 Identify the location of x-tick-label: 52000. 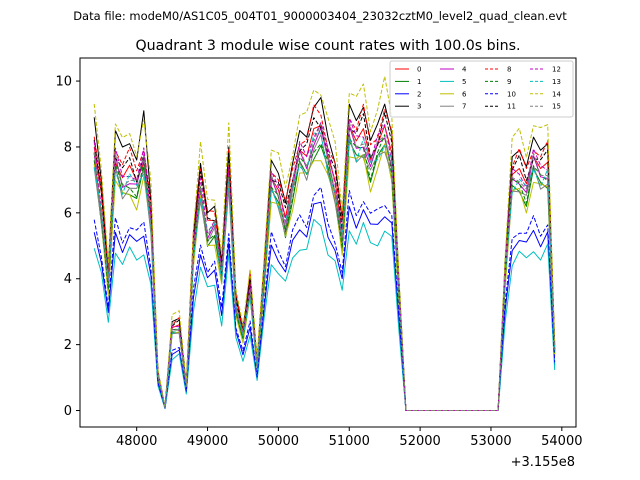
(419, 441).